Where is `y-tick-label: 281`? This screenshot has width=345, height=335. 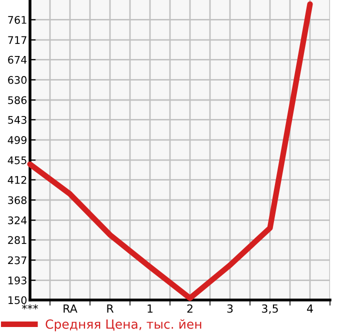
y-tick-label: 281 is located at coordinates (17, 240).